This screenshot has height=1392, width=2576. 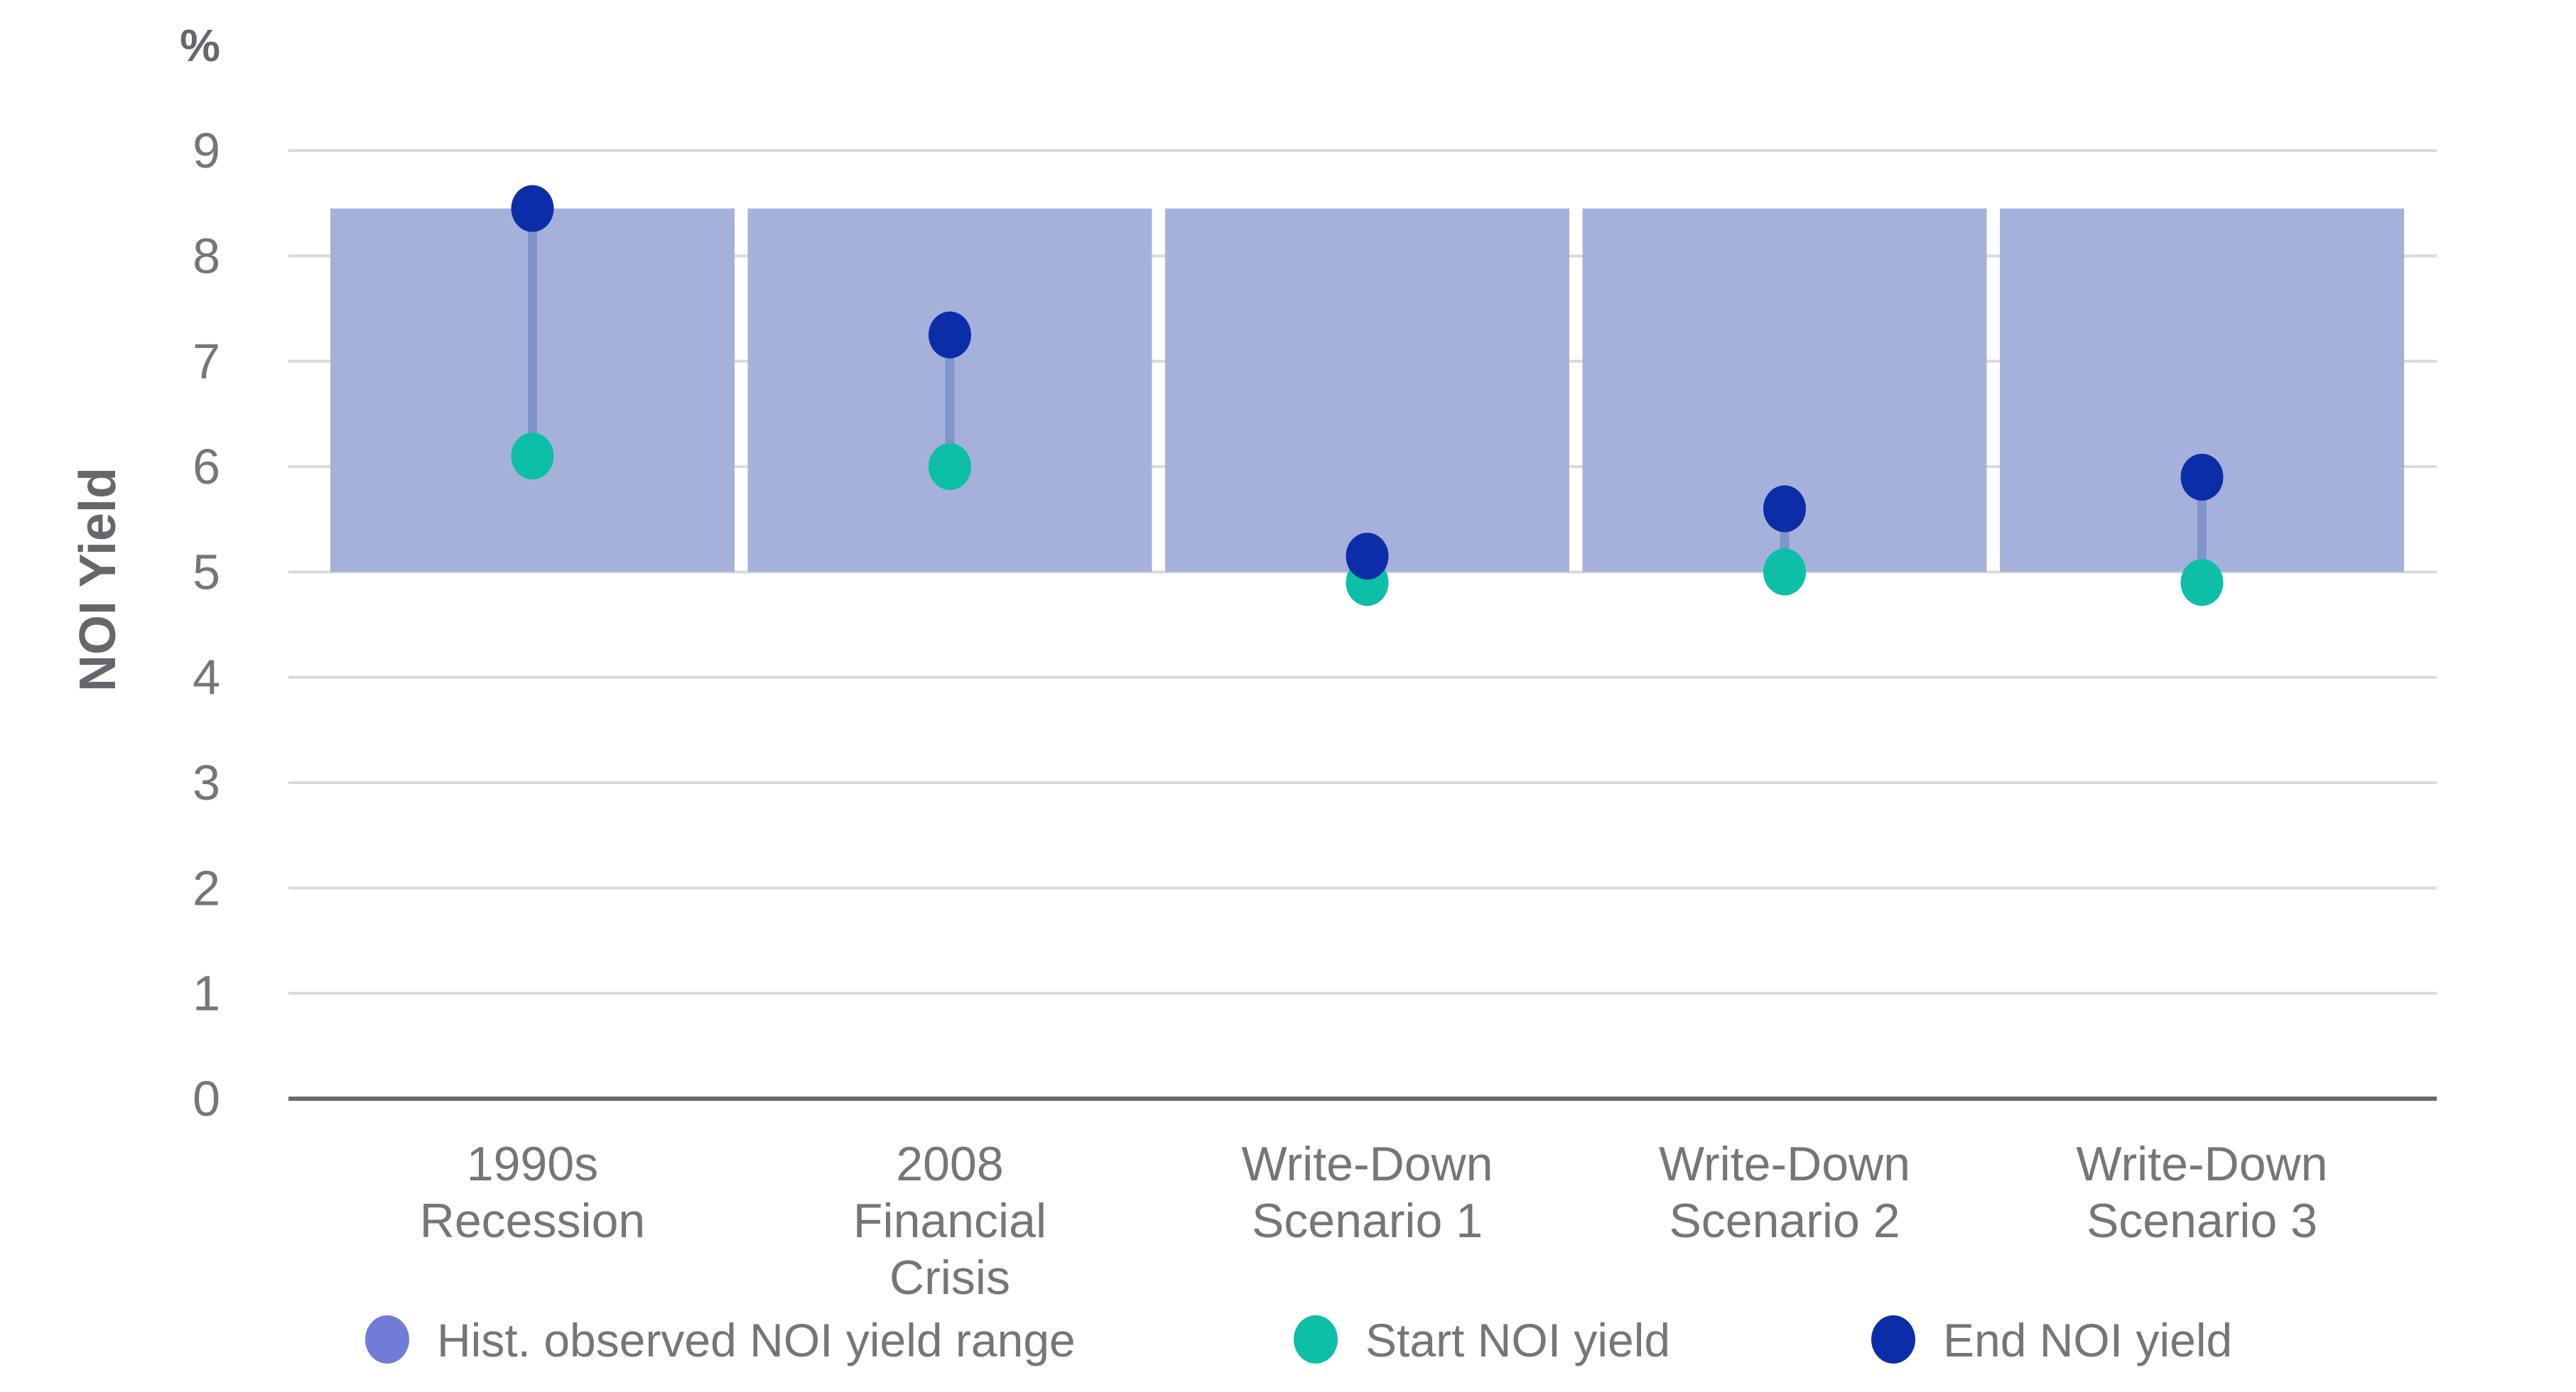 What do you see at coordinates (206, 361) in the screenshot?
I see `y-tick-label-7: 7` at bounding box center [206, 361].